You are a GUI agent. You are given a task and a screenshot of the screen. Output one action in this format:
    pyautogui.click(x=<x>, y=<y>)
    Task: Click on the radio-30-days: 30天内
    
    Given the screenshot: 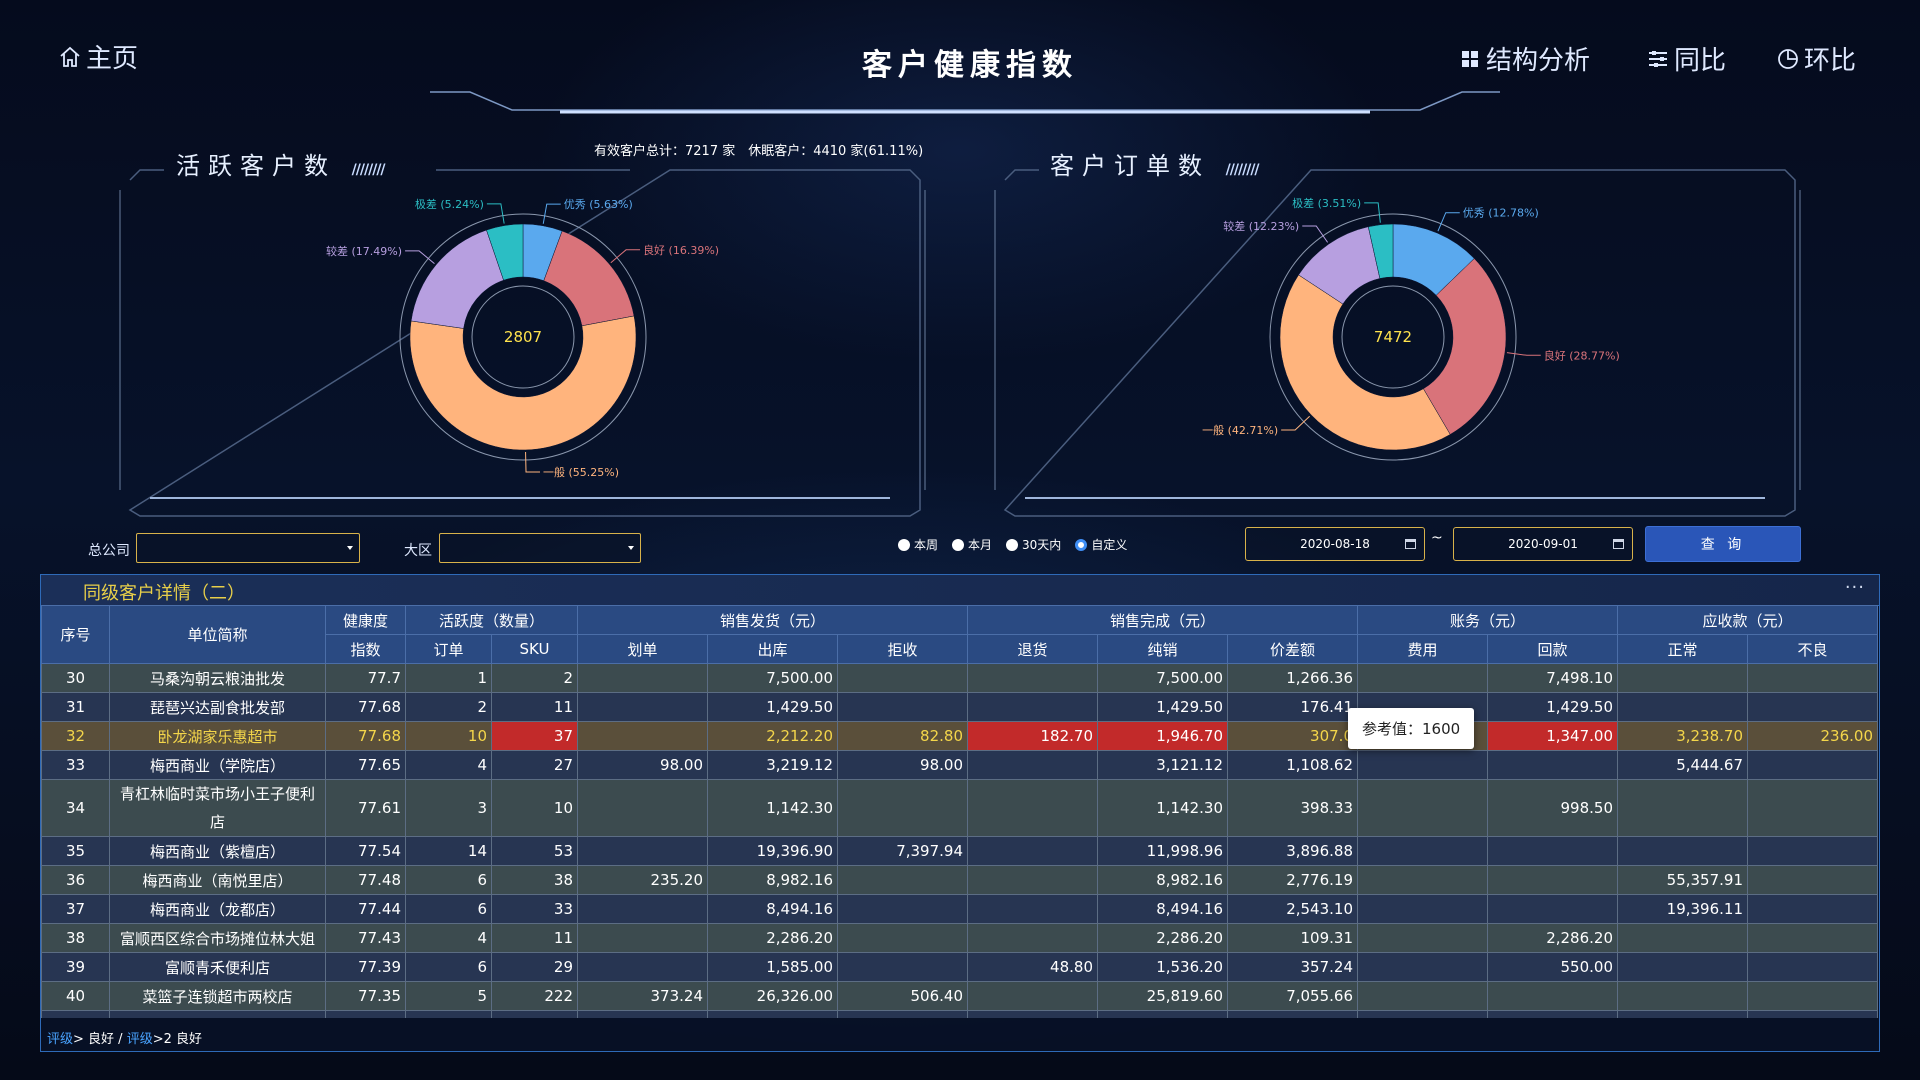 What is the action you would take?
    pyautogui.click(x=1033, y=544)
    